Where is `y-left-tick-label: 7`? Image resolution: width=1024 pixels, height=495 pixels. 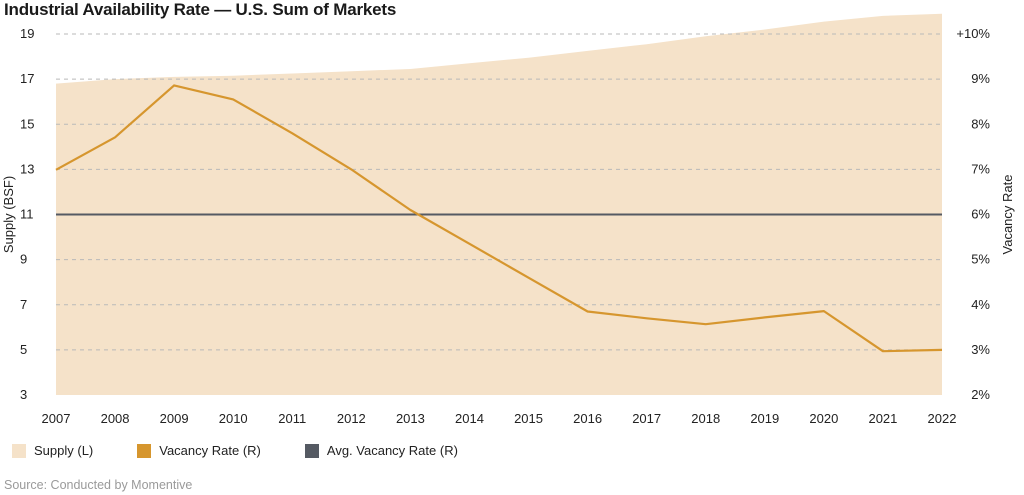 y-left-tick-label: 7 is located at coordinates (23, 304).